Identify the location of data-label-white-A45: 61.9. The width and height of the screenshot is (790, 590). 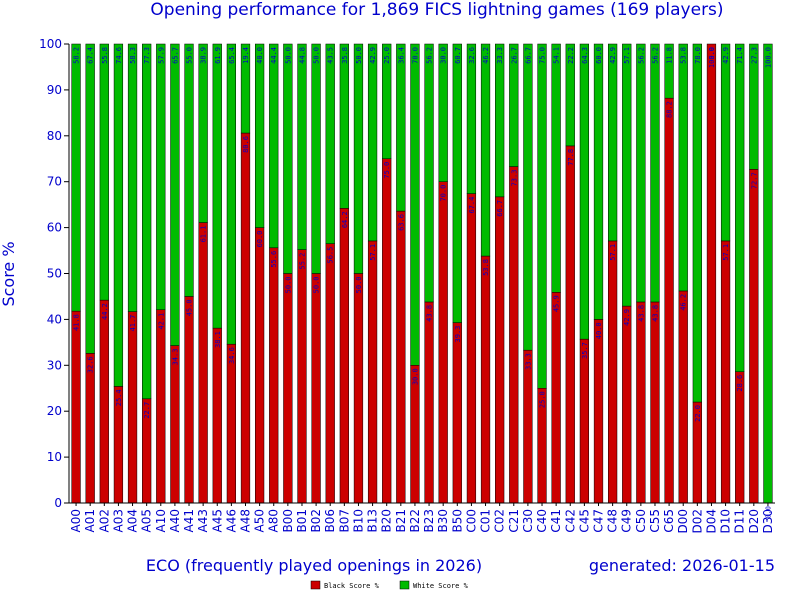
(218, 55).